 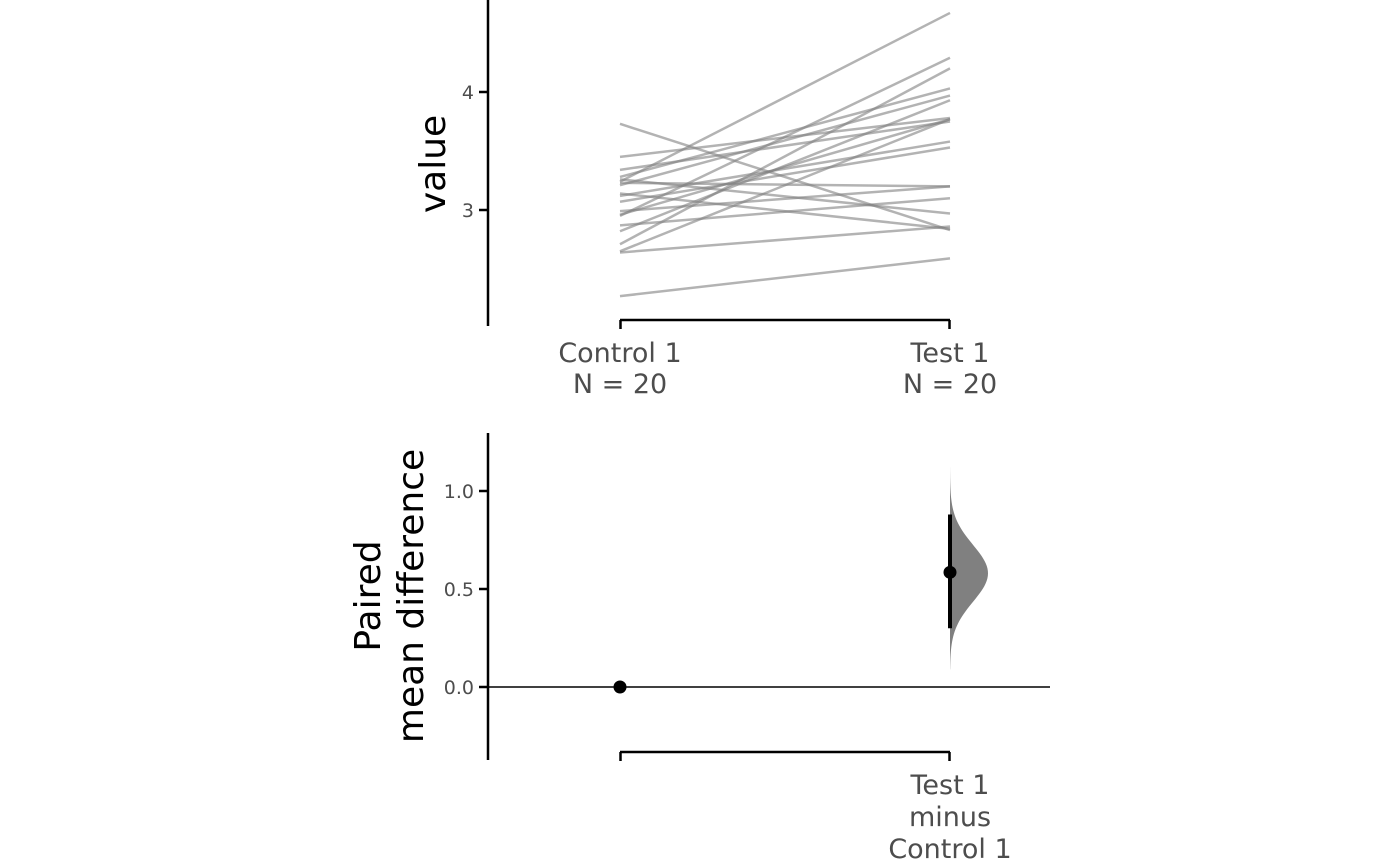 What do you see at coordinates (950, 353) in the screenshot?
I see `x-label-test-name: Test 1` at bounding box center [950, 353].